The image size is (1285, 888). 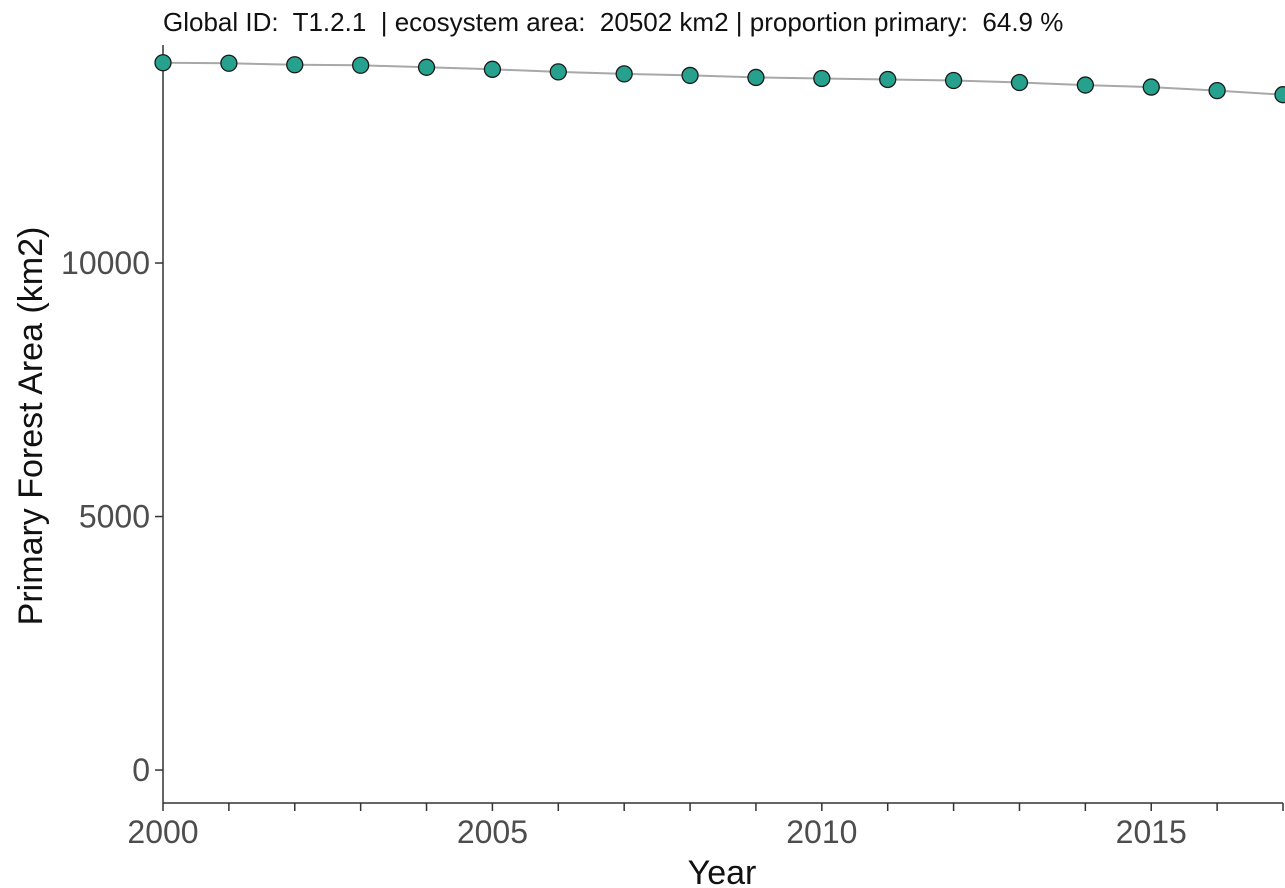 I want to click on x-axis-title: Year, so click(x=722, y=871).